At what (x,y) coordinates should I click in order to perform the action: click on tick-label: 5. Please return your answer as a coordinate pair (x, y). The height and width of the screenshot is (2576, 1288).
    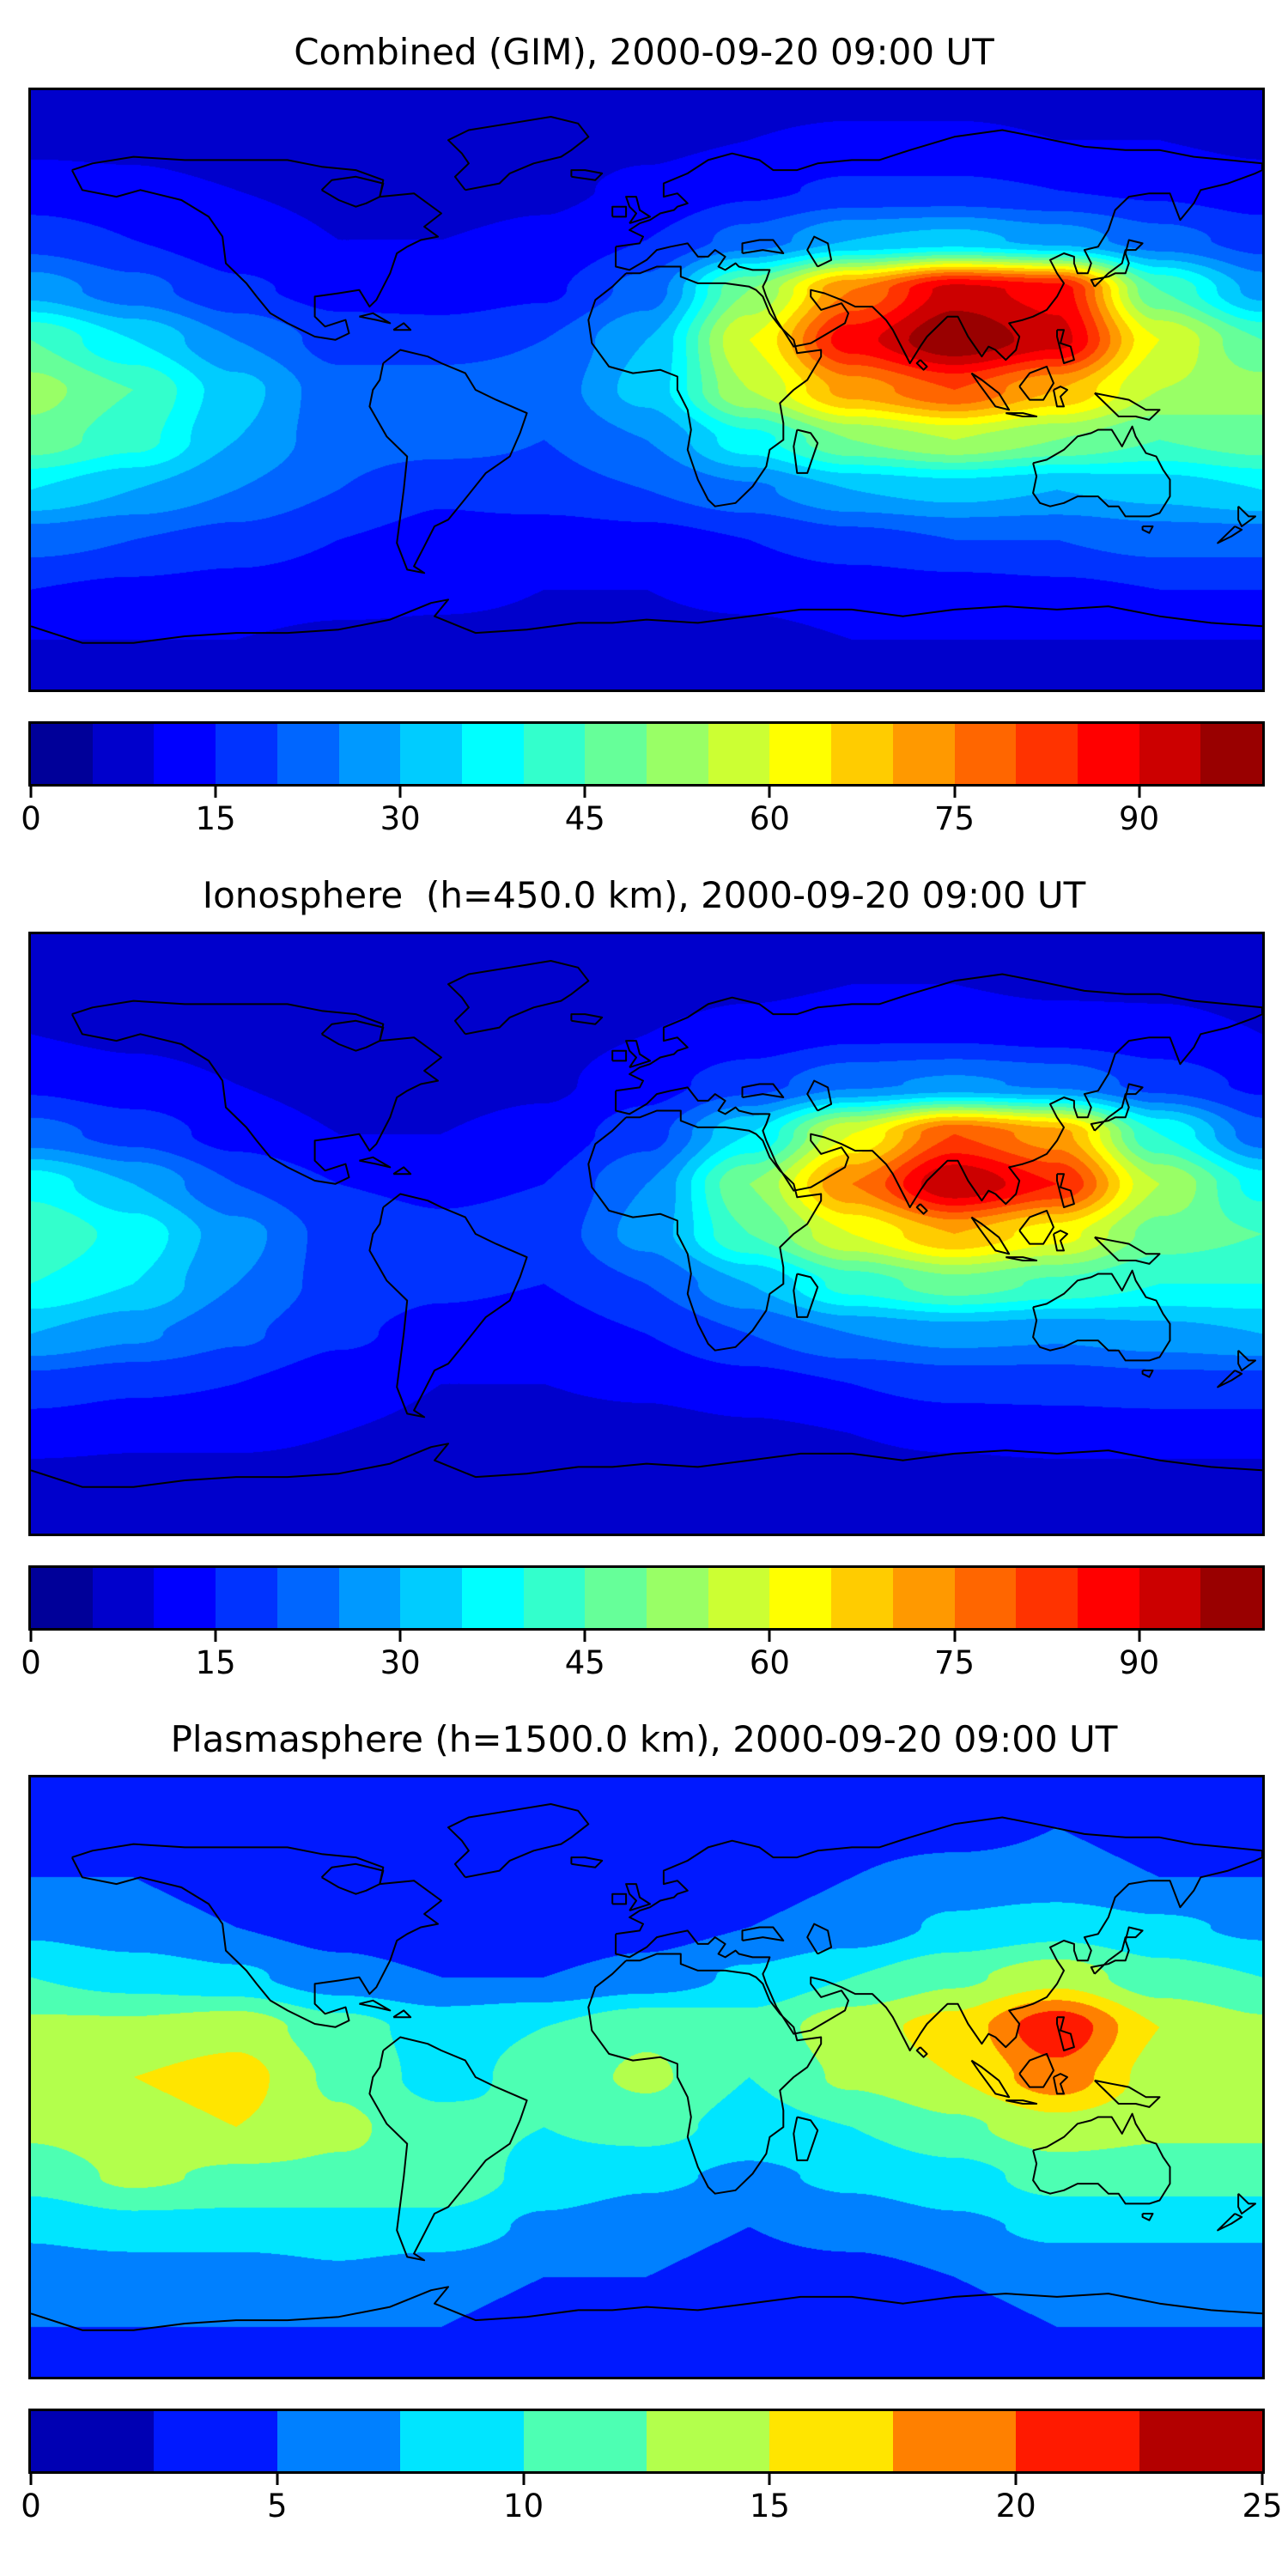
    Looking at the image, I should click on (278, 2507).